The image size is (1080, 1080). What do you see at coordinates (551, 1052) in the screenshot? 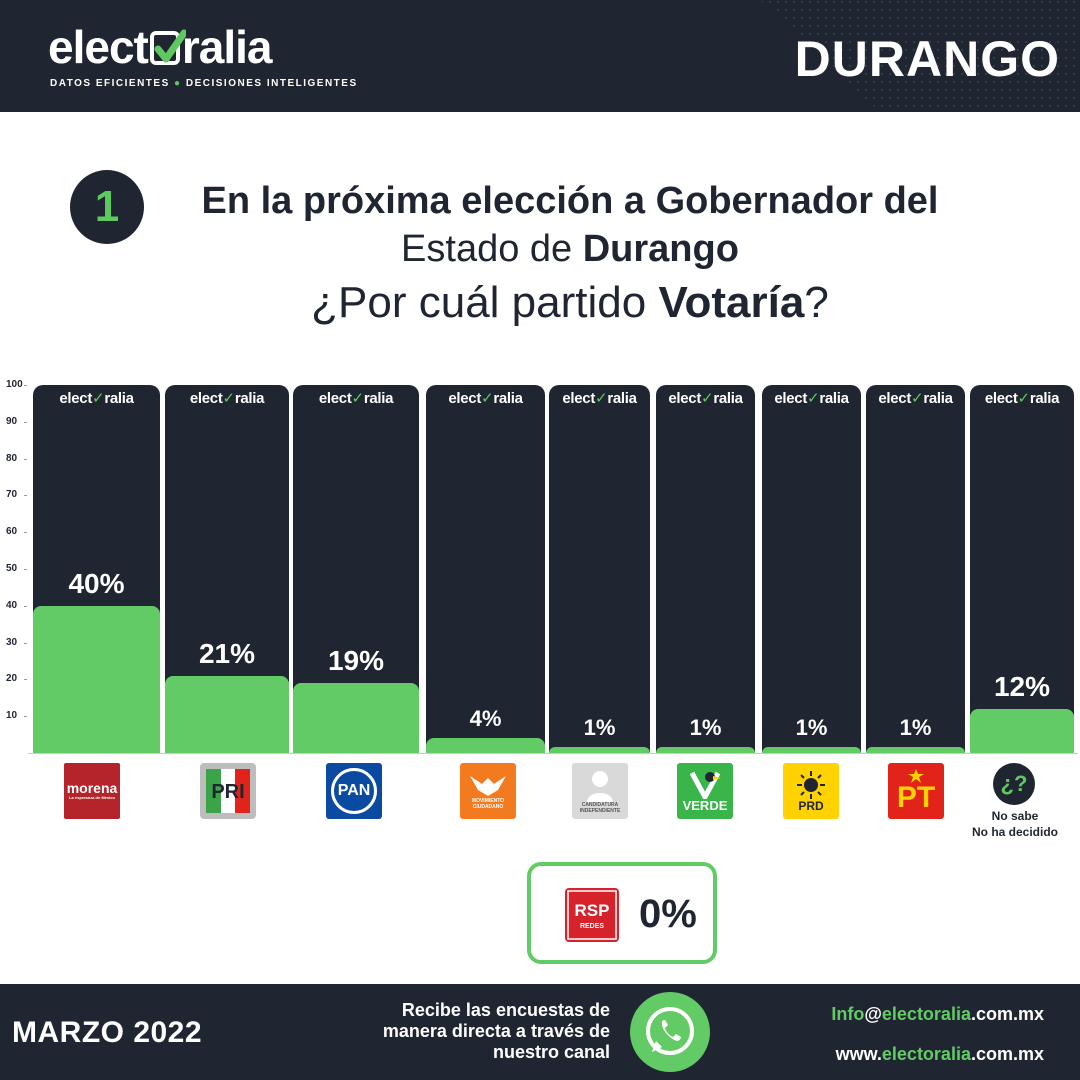
I see `cta-line-3: nuestro canal` at bounding box center [551, 1052].